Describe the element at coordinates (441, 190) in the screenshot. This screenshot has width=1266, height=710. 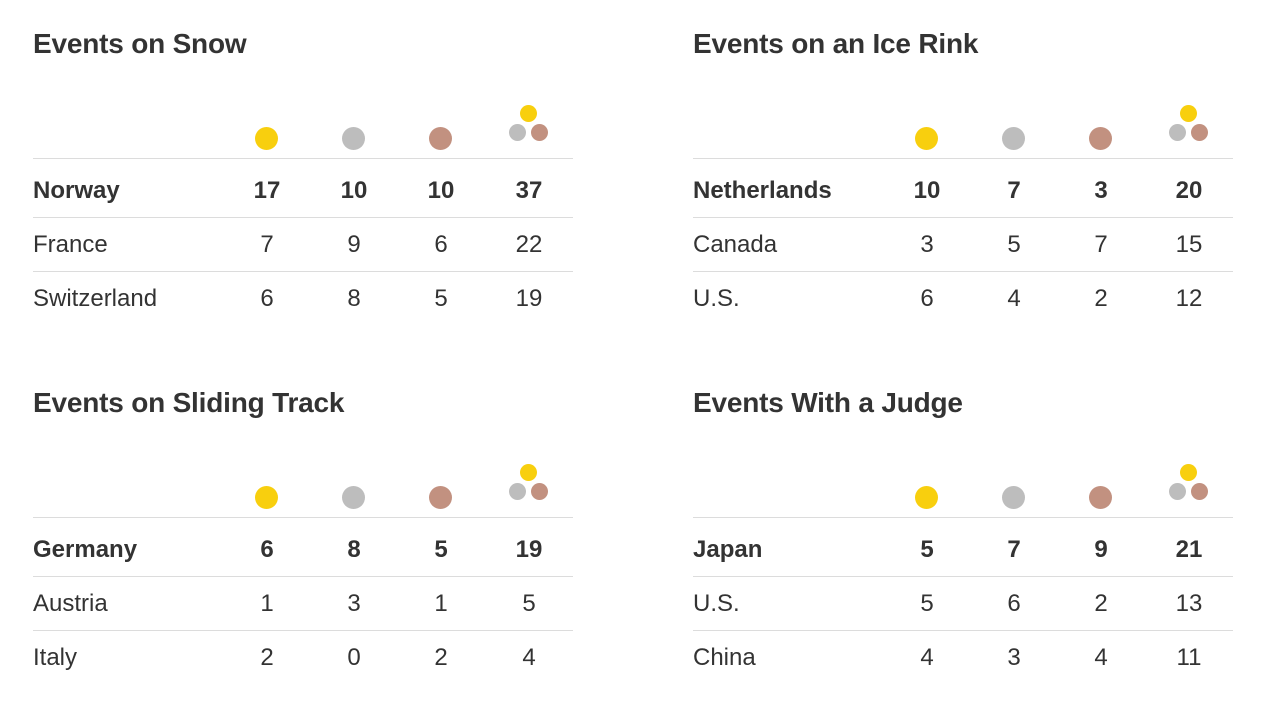
I see `bronze-count: 10` at that location.